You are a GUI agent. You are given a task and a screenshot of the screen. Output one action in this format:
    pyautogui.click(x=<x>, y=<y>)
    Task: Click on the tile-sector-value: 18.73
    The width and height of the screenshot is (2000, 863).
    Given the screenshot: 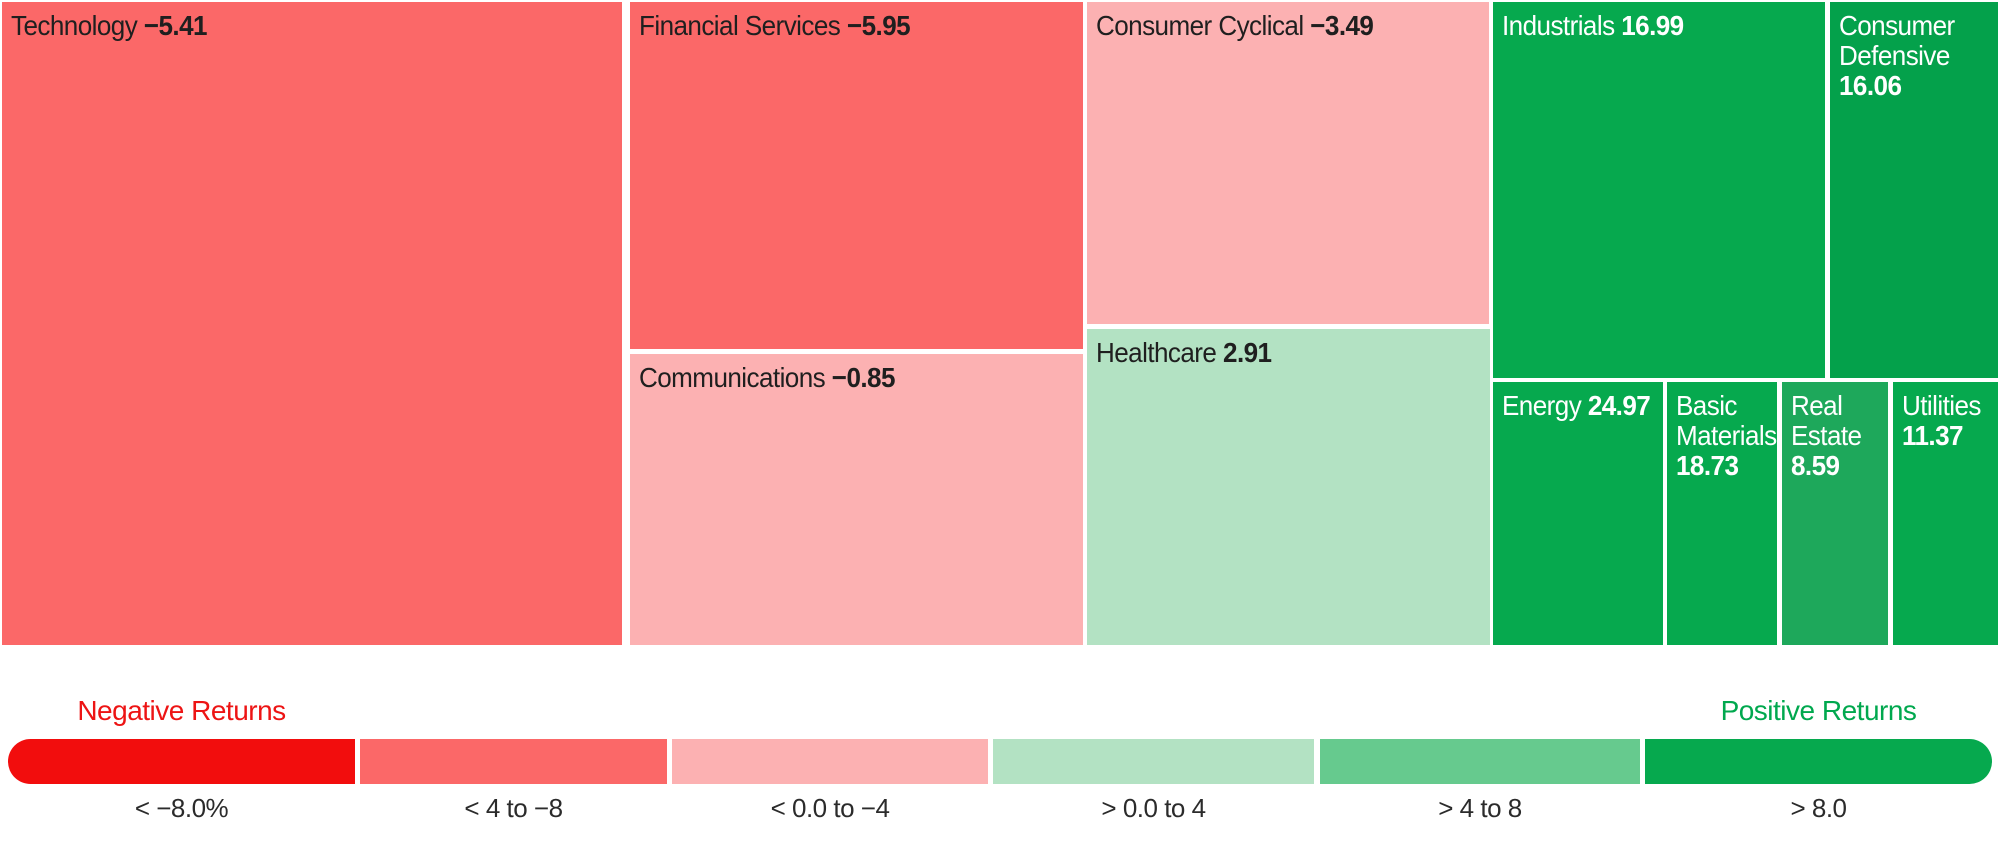 What is the action you would take?
    pyautogui.click(x=1707, y=465)
    